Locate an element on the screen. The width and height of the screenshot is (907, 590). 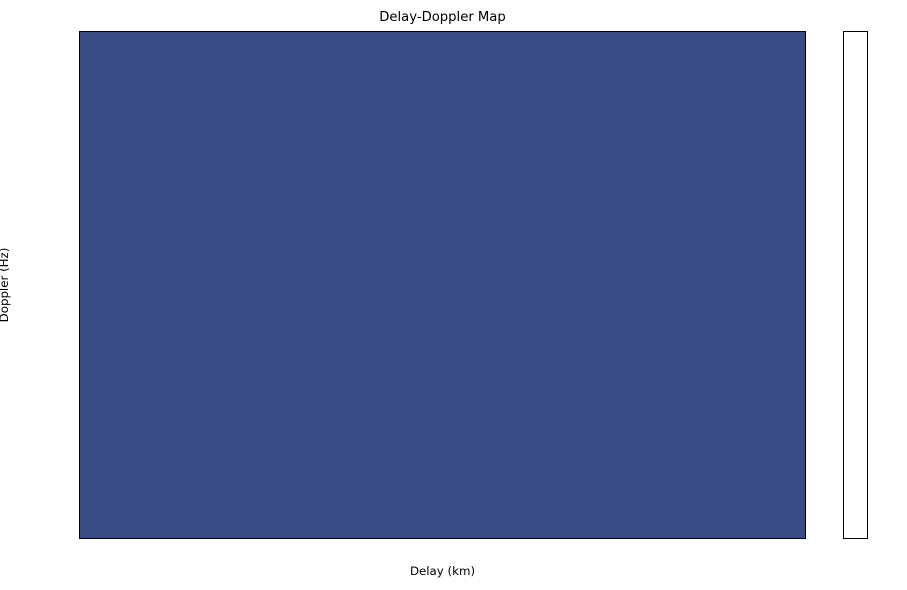
colorbar is located at coordinates (855, 285).